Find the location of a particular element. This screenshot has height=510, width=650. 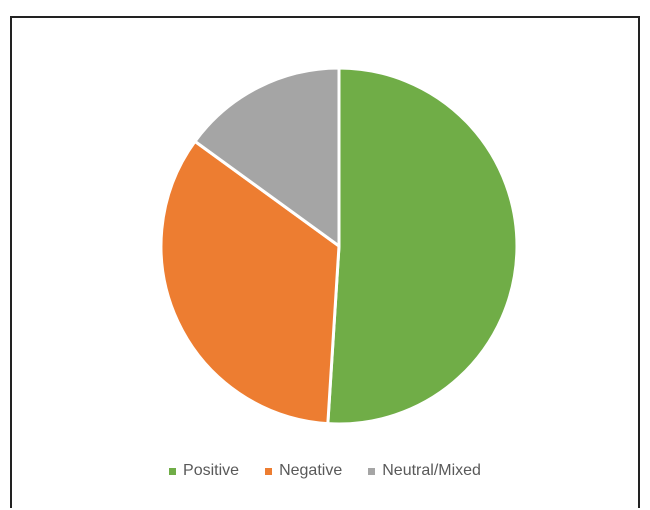

chart-legend: Positive Negative Neutral/Mixed is located at coordinates (325, 471).